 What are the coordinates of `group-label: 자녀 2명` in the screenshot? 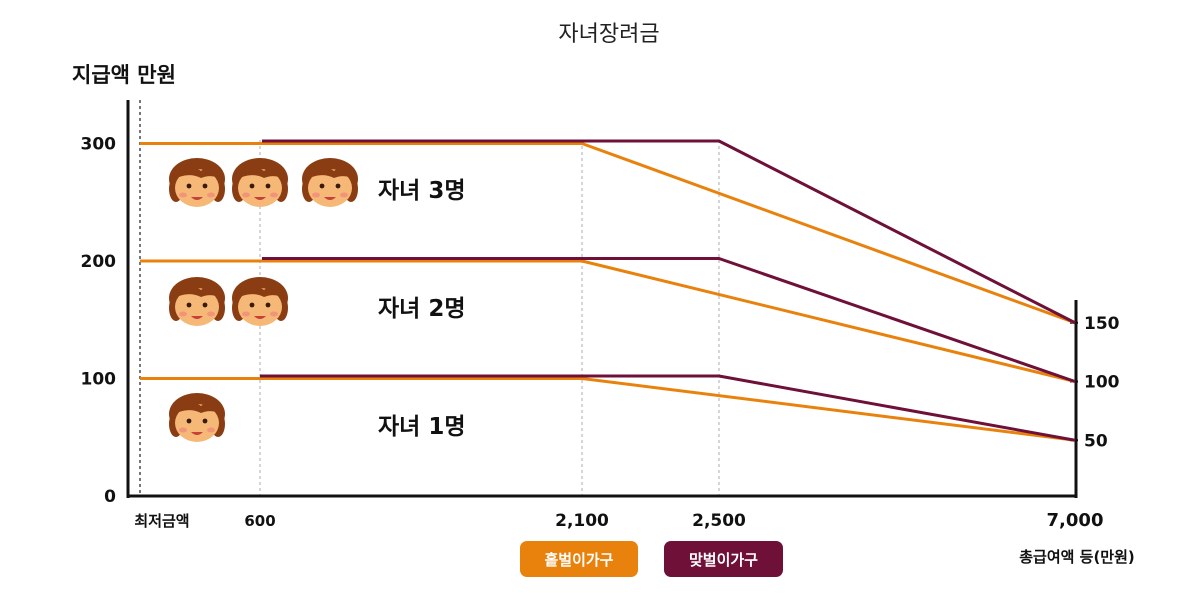 It's located at (422, 309).